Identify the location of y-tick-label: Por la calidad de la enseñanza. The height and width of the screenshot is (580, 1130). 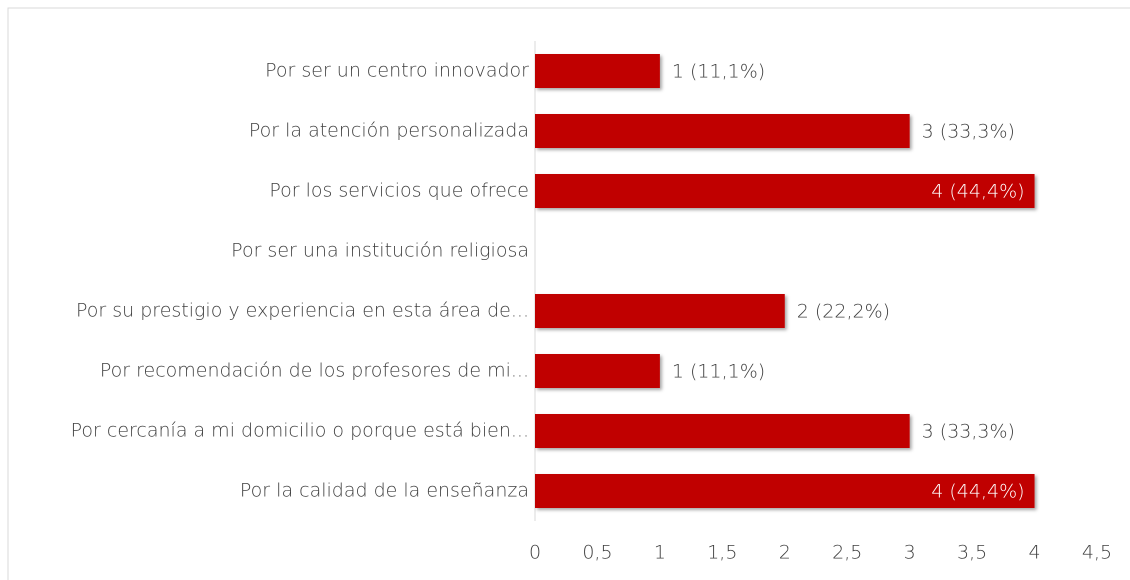
(384, 491).